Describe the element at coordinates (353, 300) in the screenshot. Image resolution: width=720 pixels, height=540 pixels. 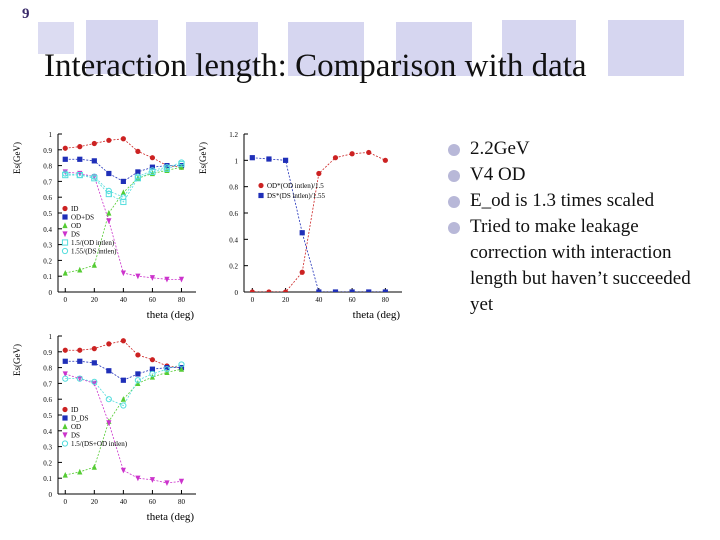
I see `x-tick-label: 60` at that location.